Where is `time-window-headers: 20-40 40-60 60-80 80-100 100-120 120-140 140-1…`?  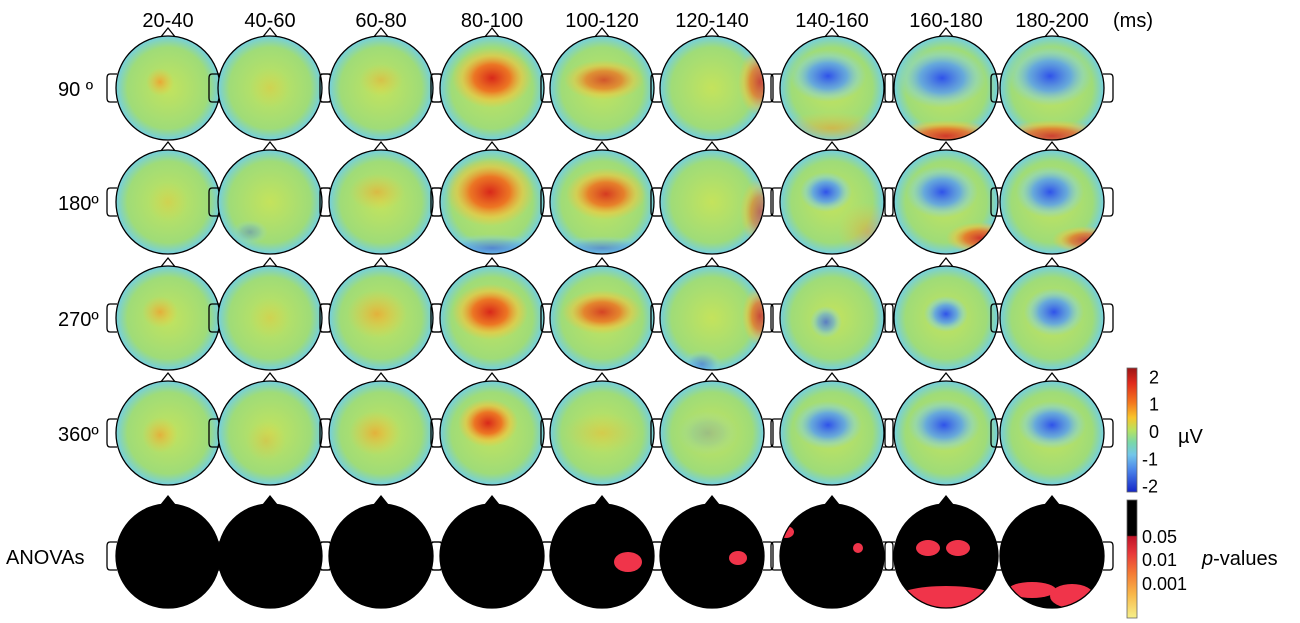
time-window-headers: 20-40 40-60 60-80 80-100 100-120 120-140 140-1… is located at coordinates (615, 21).